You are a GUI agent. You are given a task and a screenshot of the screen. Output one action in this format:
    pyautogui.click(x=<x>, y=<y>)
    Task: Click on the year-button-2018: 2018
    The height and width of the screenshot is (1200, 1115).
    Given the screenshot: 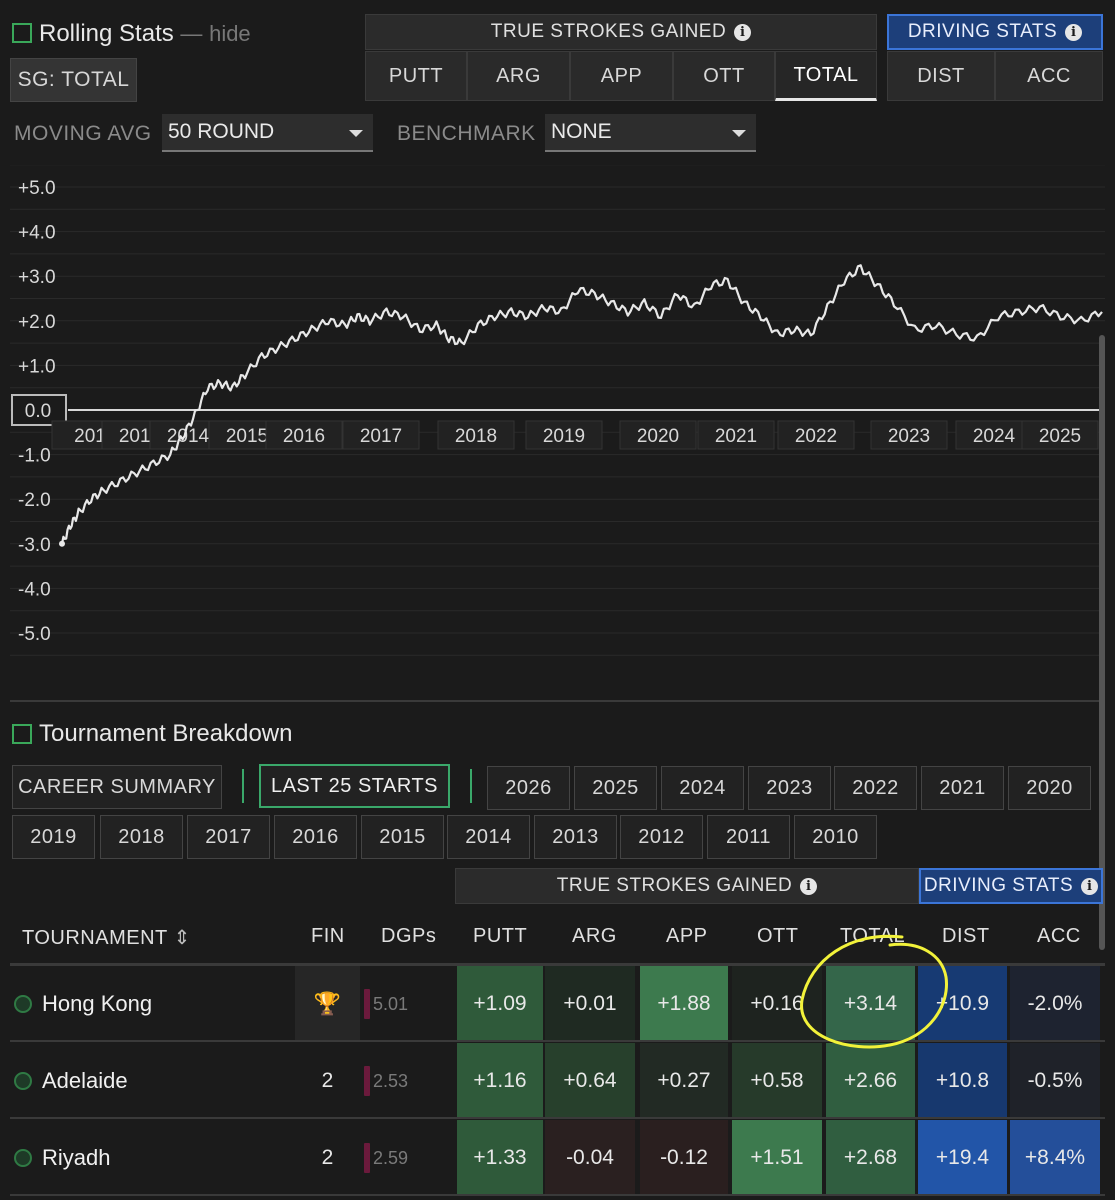 What is the action you would take?
    pyautogui.click(x=141, y=837)
    